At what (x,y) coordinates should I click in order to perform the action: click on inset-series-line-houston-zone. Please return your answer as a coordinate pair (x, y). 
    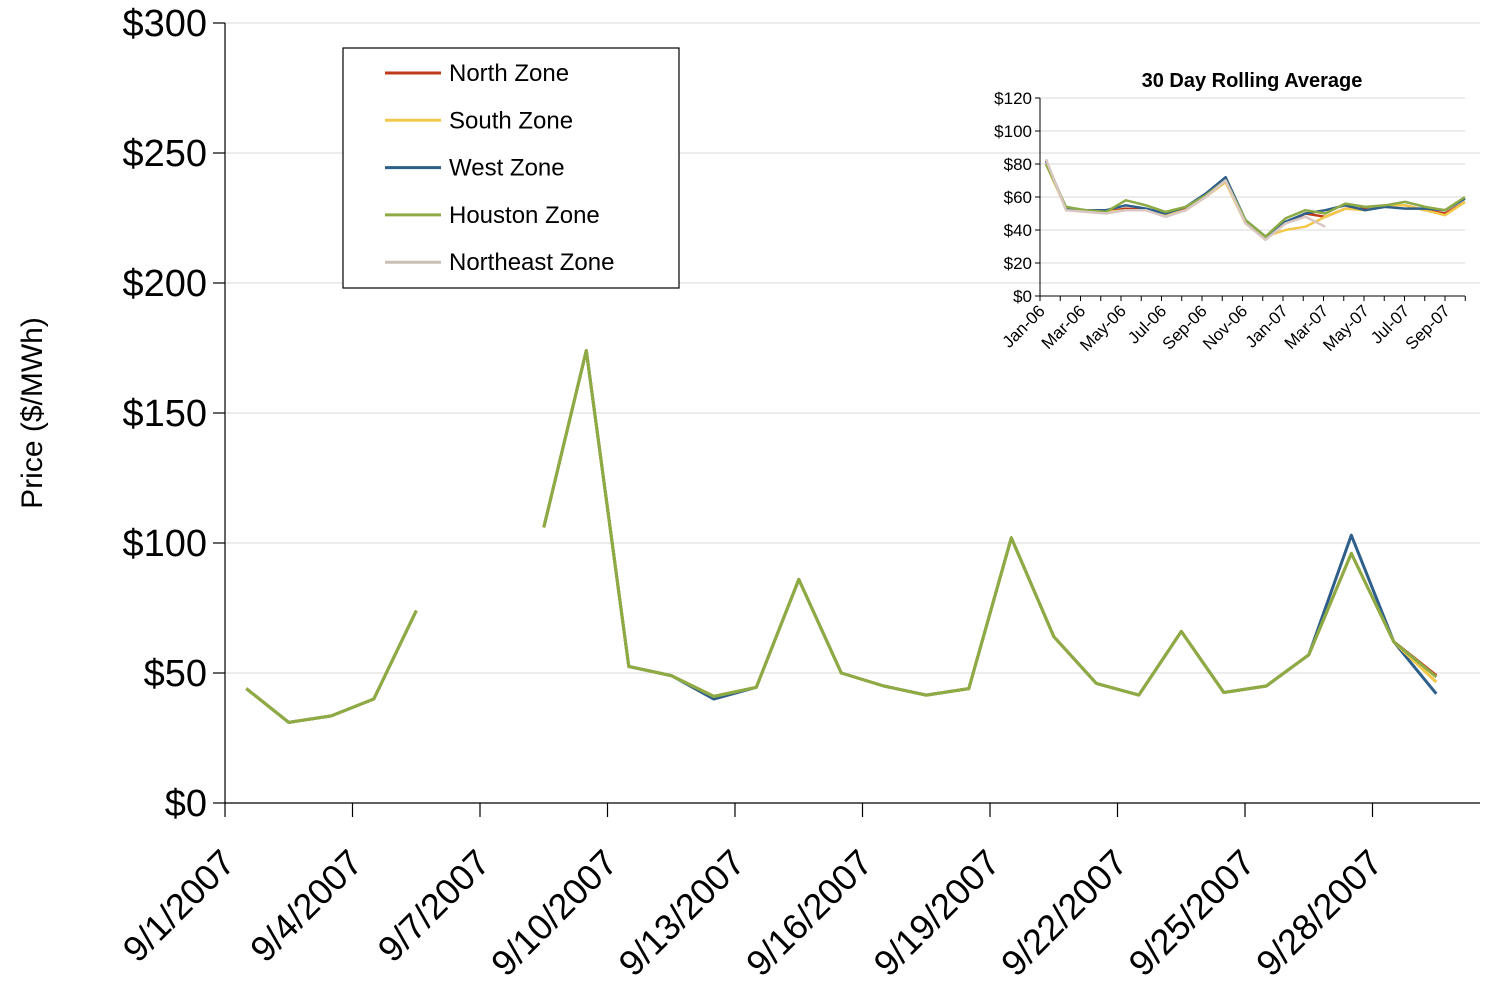
    Looking at the image, I should click on (1255, 200).